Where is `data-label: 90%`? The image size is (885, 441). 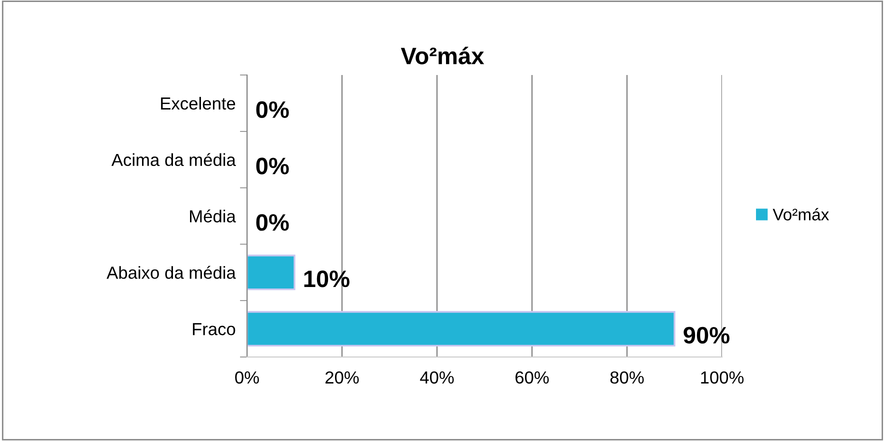
data-label: 90% is located at coordinates (707, 335).